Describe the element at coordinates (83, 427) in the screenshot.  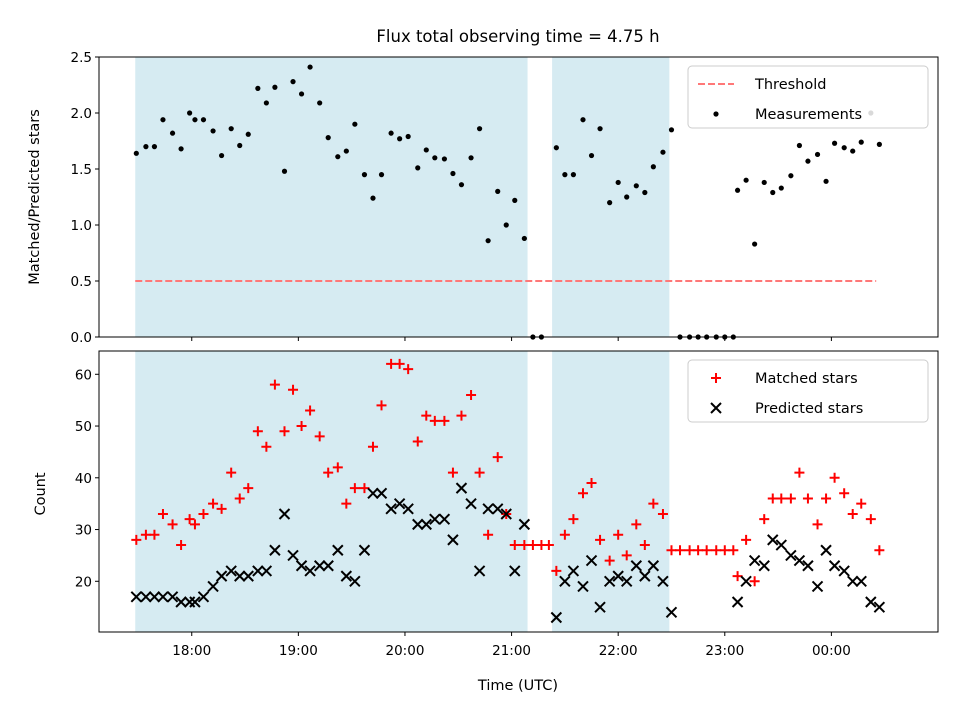
I see `bottom-y-tick-label: 50` at that location.